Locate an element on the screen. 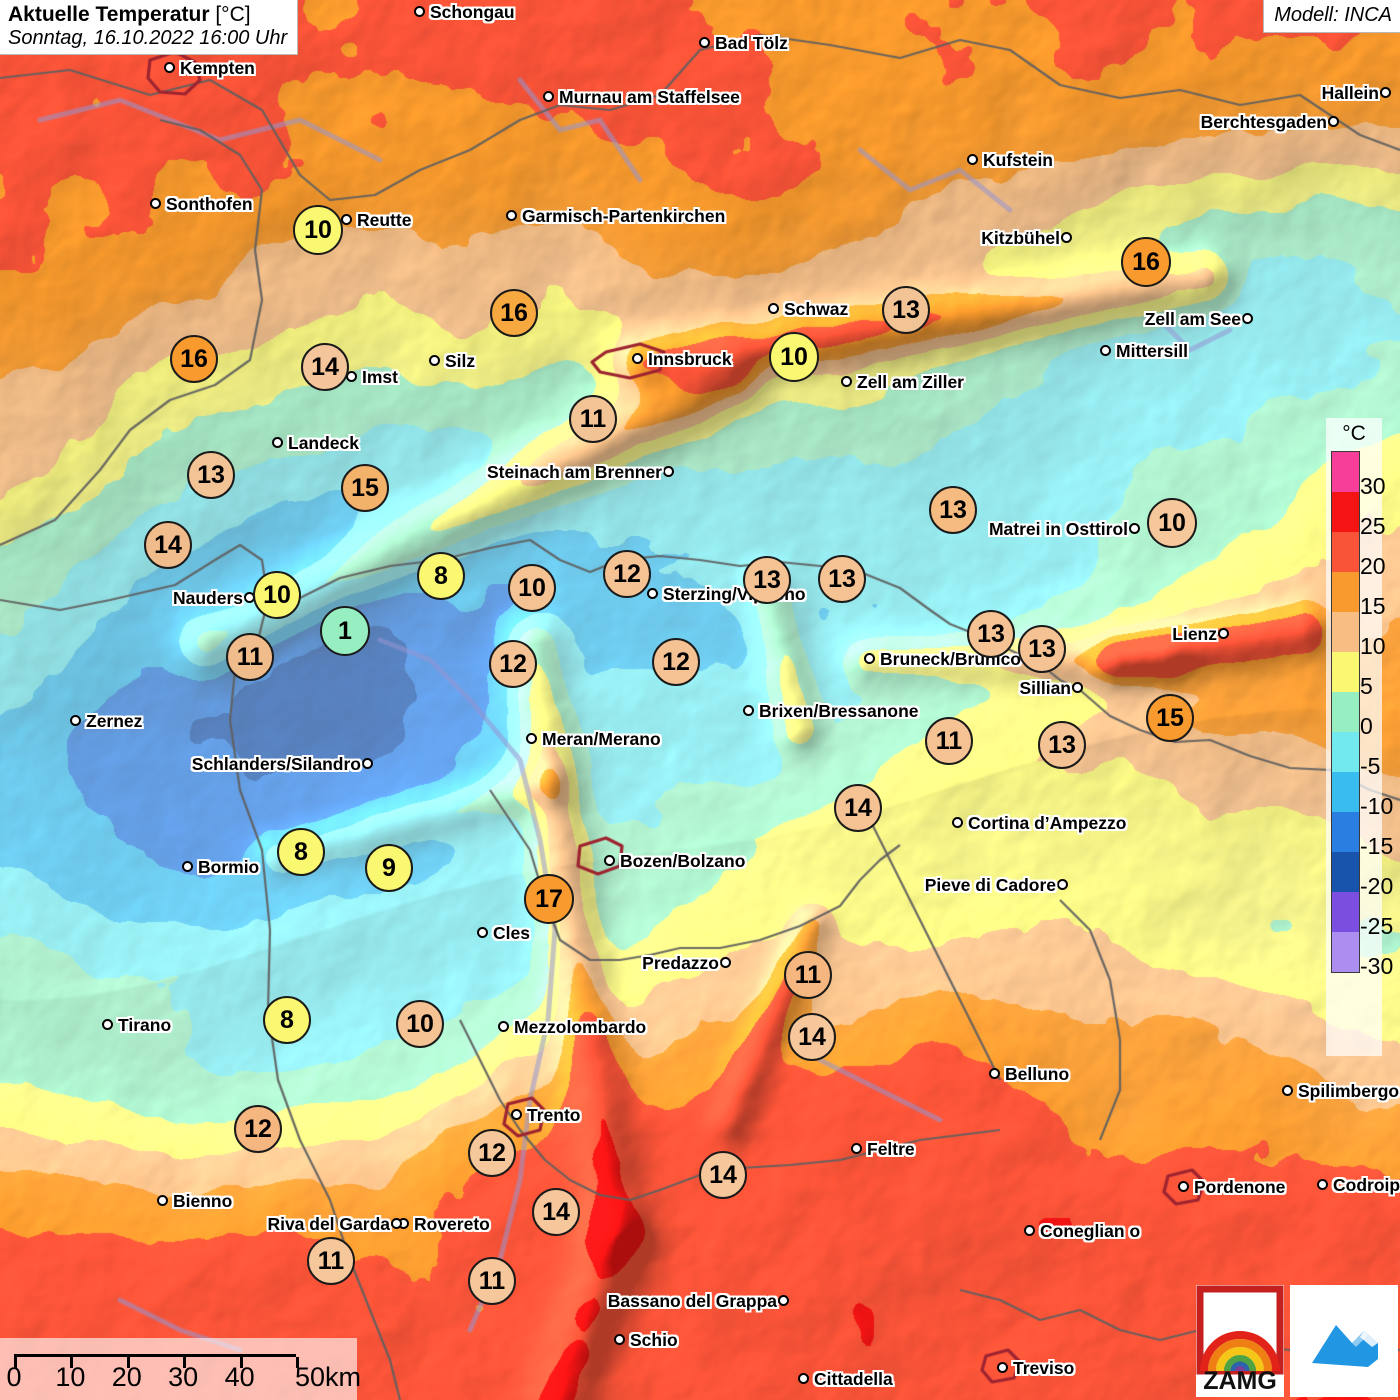 The height and width of the screenshot is (1400, 1400). city-label: Rovereto is located at coordinates (452, 1224).